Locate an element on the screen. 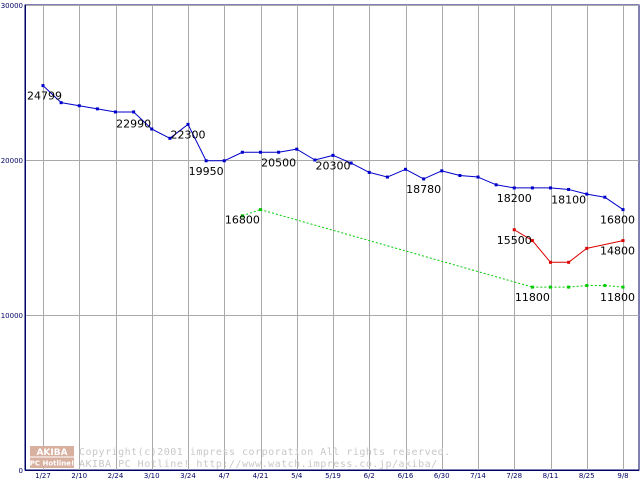 This screenshot has height=480, width=640. watermark-logo-top: AKIBA is located at coordinates (51, 453).